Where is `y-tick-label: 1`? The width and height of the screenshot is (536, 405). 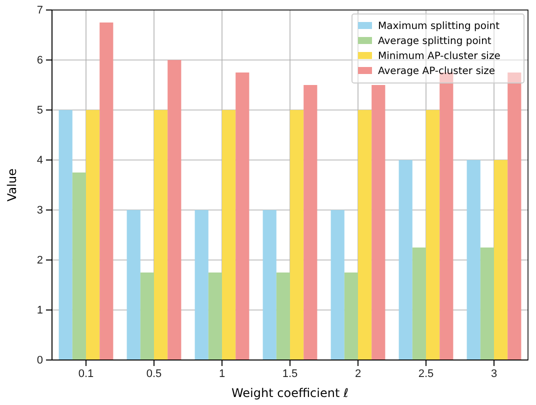
y-tick-label: 1 is located at coordinates (39, 310).